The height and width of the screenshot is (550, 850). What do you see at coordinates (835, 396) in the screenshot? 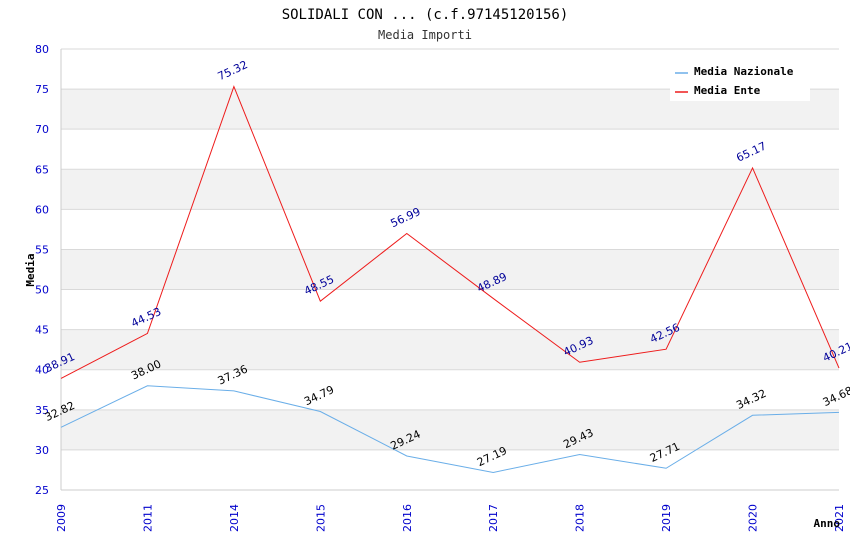
I see `data-label-nazionale: 34.68` at bounding box center [835, 396].